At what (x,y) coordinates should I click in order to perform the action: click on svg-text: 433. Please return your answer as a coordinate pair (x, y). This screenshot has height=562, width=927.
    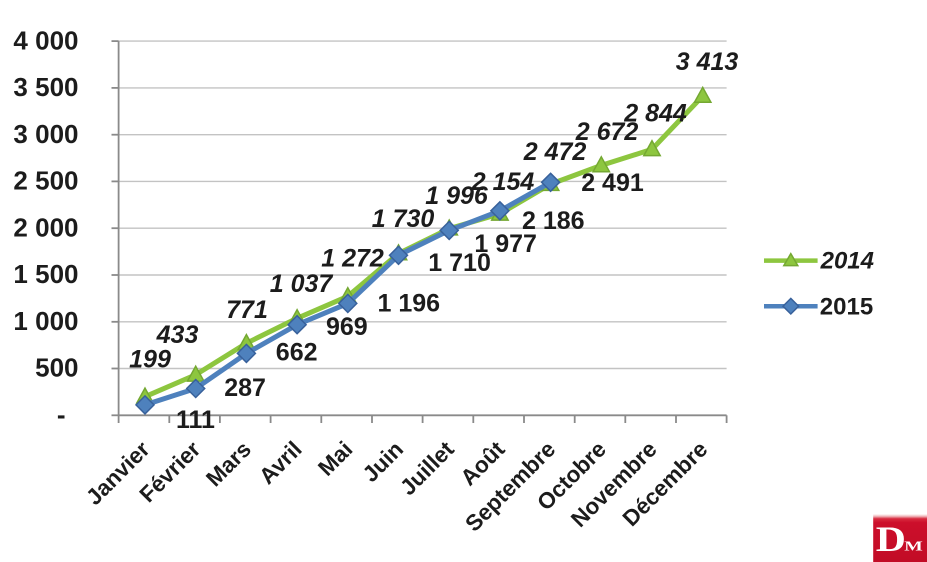
    Looking at the image, I should click on (177, 335).